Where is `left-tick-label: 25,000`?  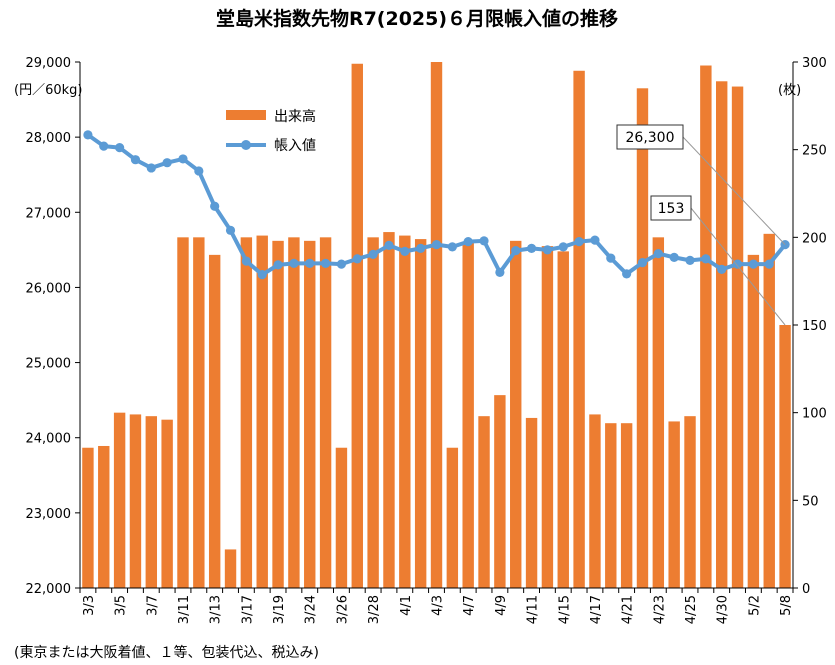 left-tick-label: 25,000 is located at coordinates (49, 364).